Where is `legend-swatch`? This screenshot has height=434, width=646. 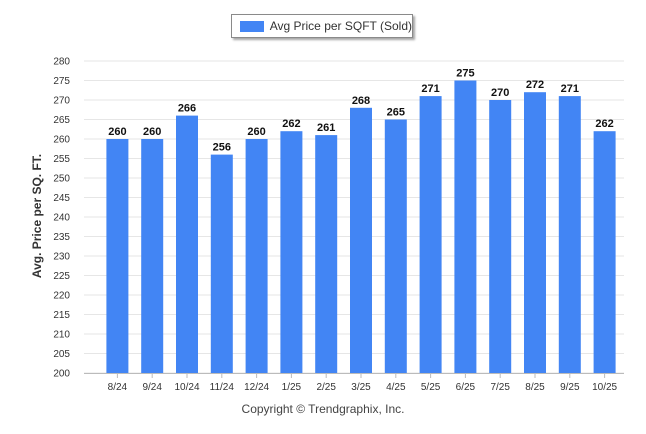
legend-swatch is located at coordinates (252, 26).